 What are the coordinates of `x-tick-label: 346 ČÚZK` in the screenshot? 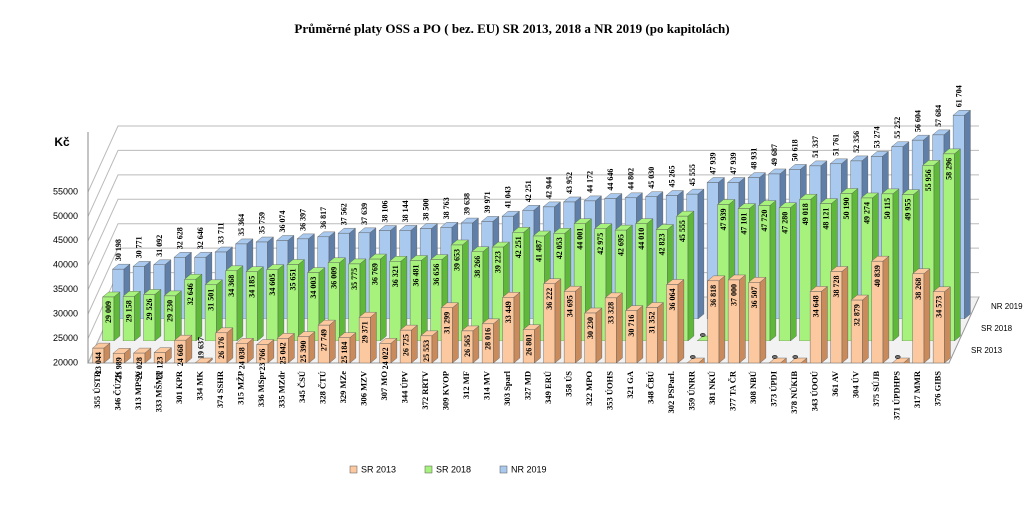 It's located at (118, 391).